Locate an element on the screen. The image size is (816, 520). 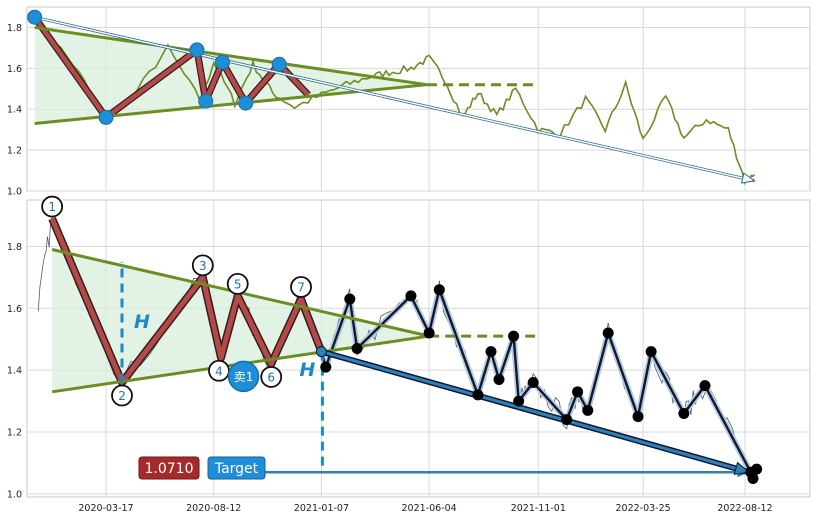
price-box is located at coordinates (169, 468).